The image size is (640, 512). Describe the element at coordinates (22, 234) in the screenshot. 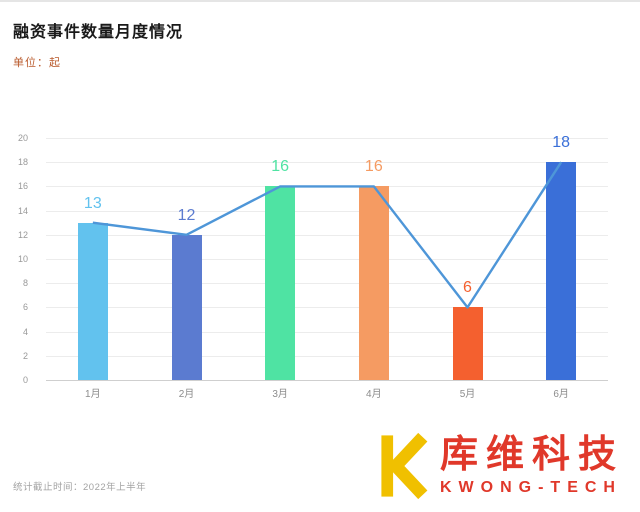

I see `y-axis-tick-label: 12` at that location.